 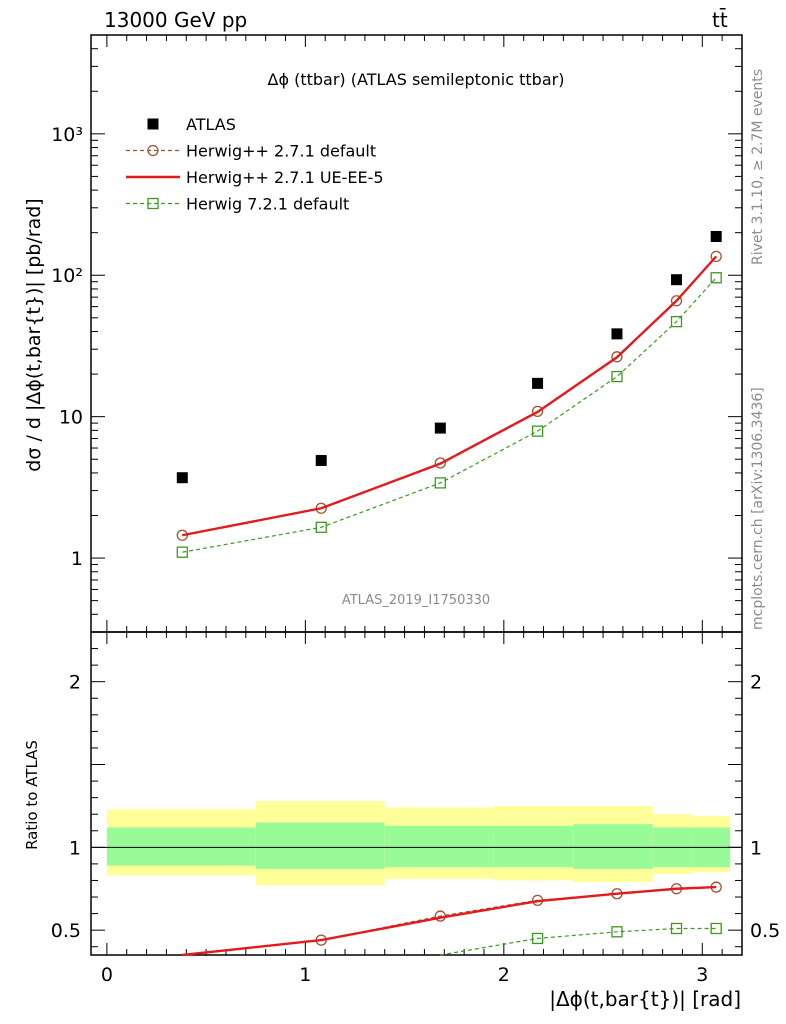 I want to click on ratio-series, so click(x=452, y=919).